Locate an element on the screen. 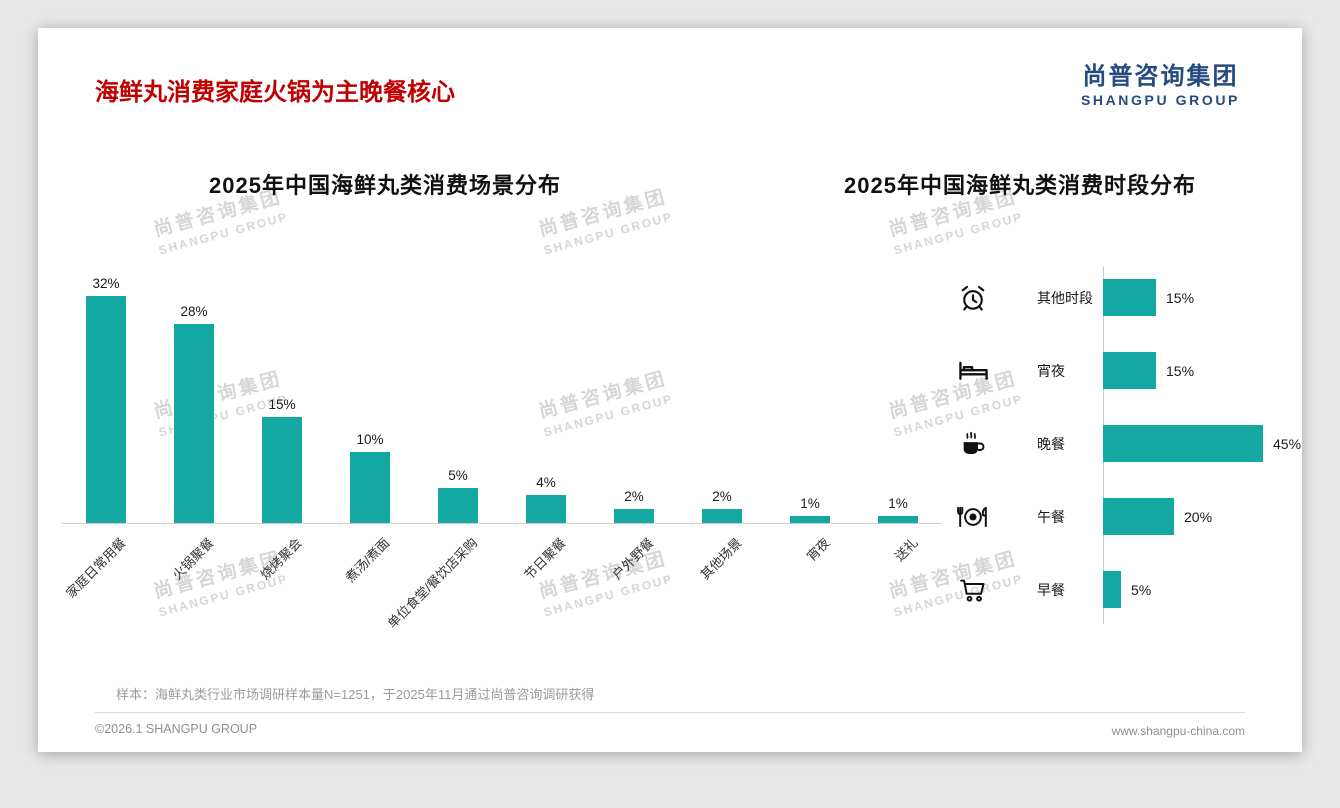 This screenshot has height=808, width=1340. shopping-cart-icon is located at coordinates (973, 590).